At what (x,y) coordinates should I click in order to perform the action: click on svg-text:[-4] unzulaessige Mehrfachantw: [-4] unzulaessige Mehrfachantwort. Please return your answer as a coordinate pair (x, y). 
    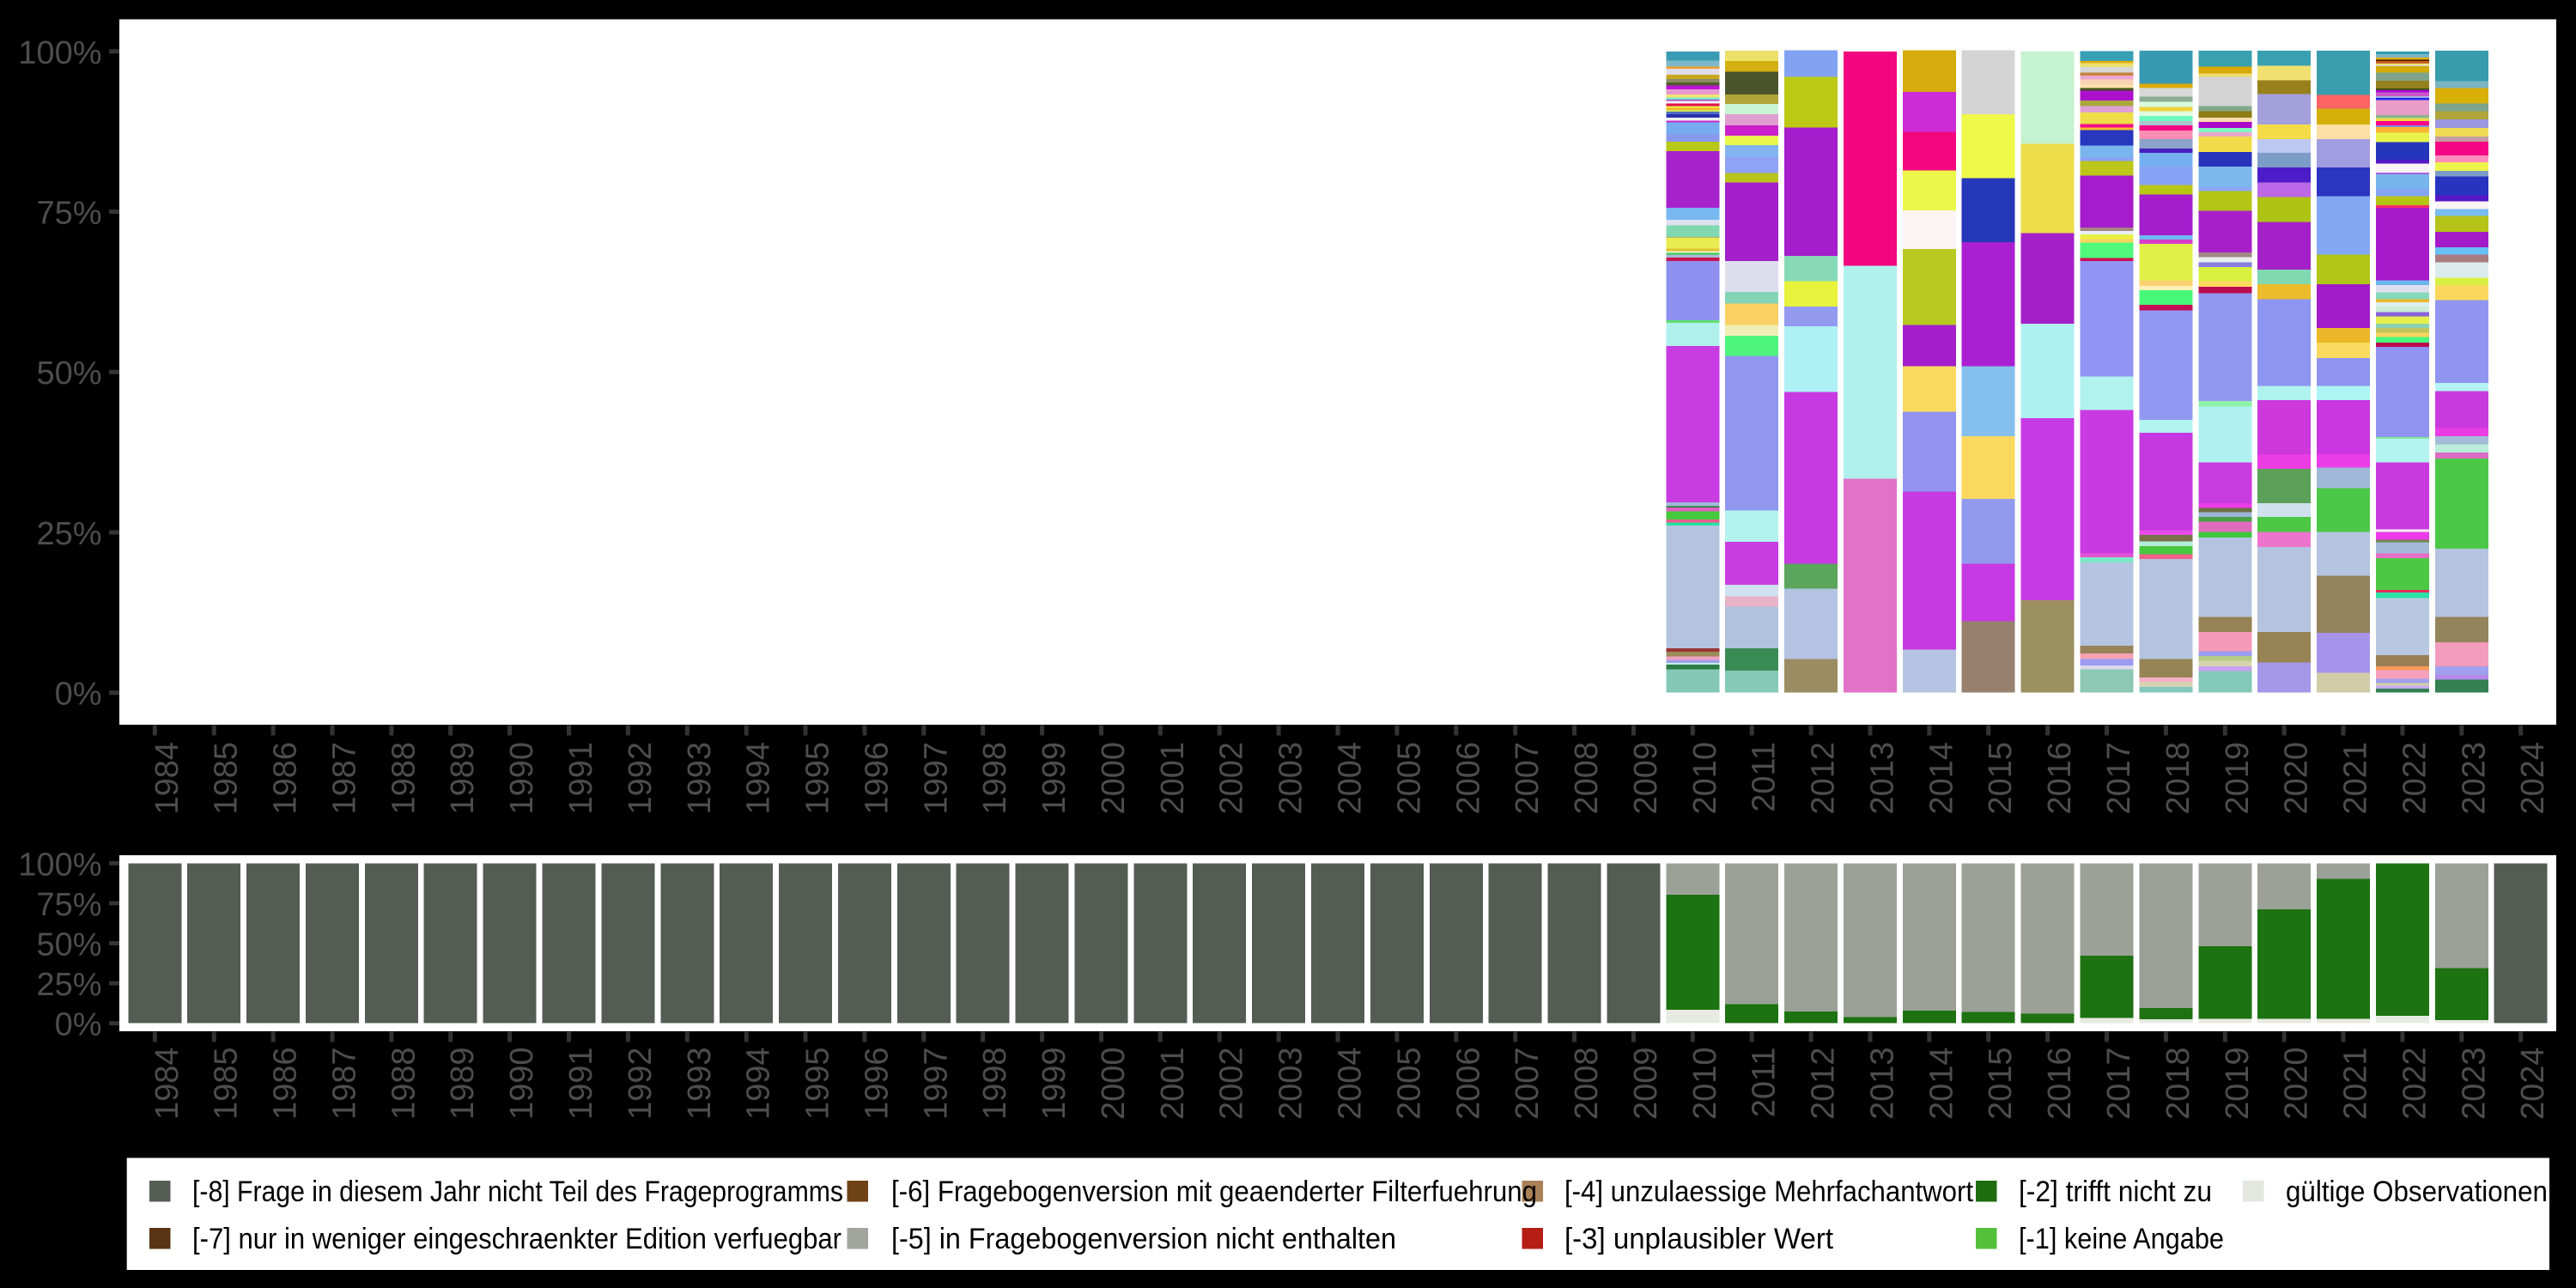
    Looking at the image, I should click on (1769, 1192).